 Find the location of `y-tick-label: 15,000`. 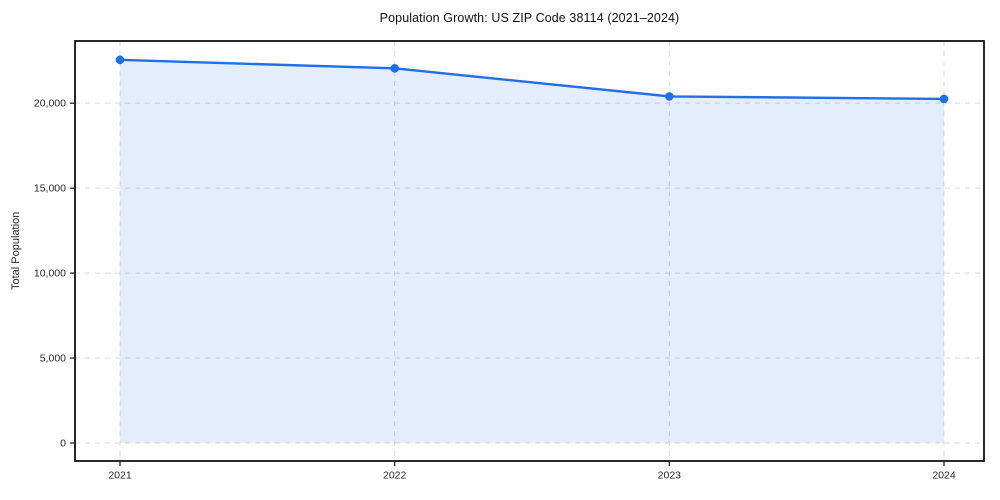

y-tick-label: 15,000 is located at coordinates (50, 189).